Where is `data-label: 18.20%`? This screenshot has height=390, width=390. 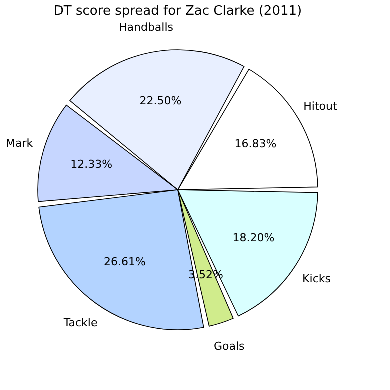
data-label: 18.20% is located at coordinates (253, 238).